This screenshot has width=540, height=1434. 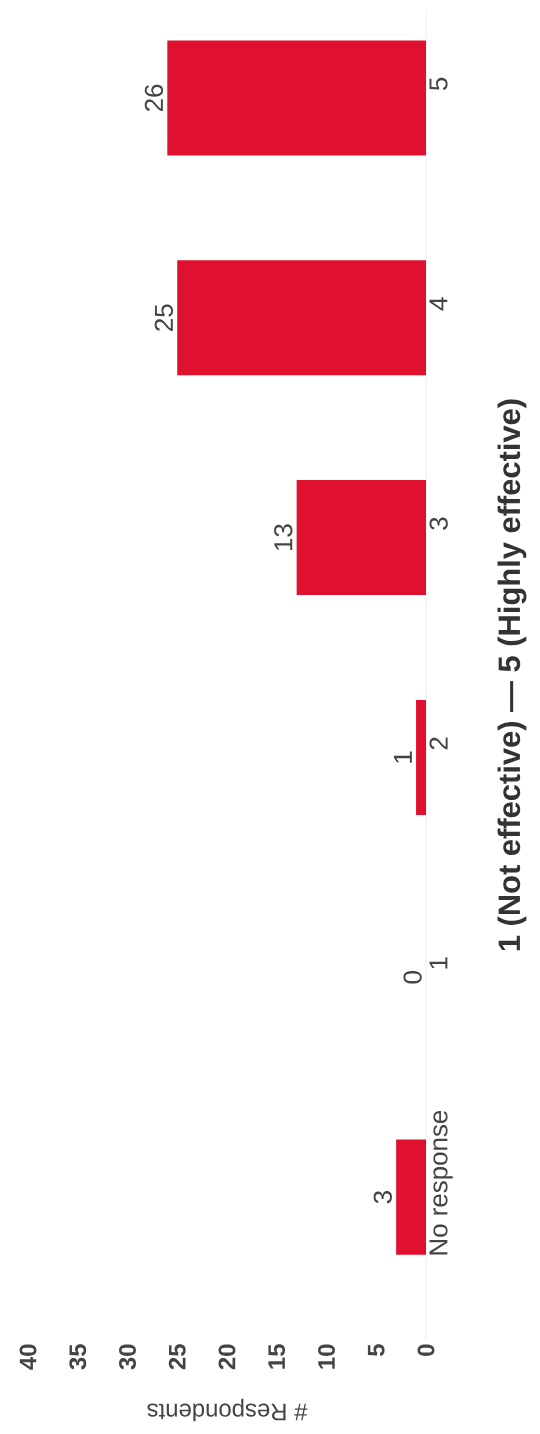 I want to click on data-label: 1, so click(x=403, y=757).